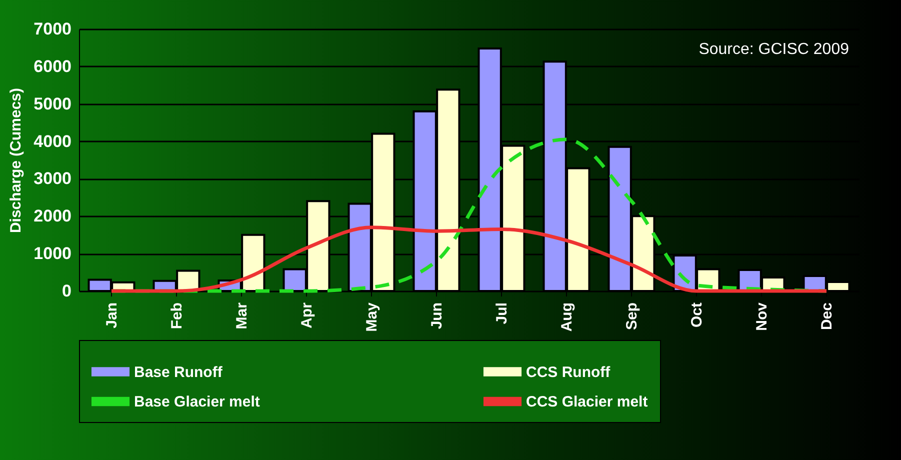 This screenshot has height=460, width=901. What do you see at coordinates (569, 372) in the screenshot?
I see `legend-label: CCS Runoff` at bounding box center [569, 372].